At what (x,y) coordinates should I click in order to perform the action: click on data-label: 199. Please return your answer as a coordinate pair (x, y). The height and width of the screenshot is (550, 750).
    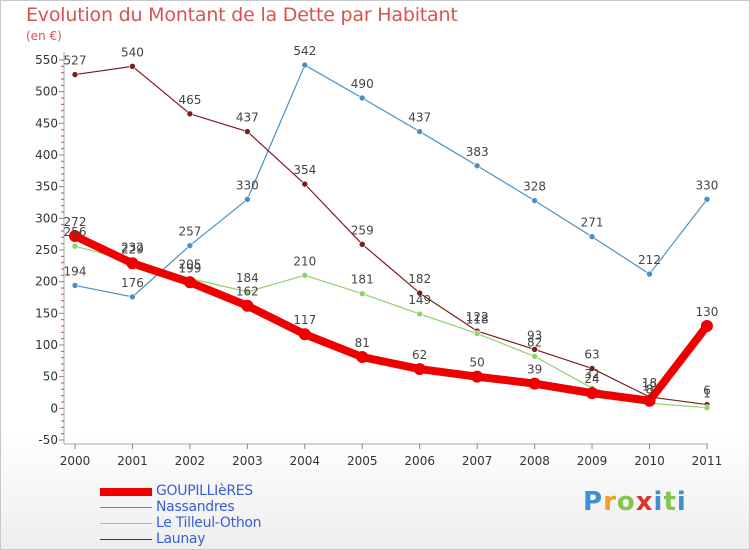
    Looking at the image, I should click on (189, 268).